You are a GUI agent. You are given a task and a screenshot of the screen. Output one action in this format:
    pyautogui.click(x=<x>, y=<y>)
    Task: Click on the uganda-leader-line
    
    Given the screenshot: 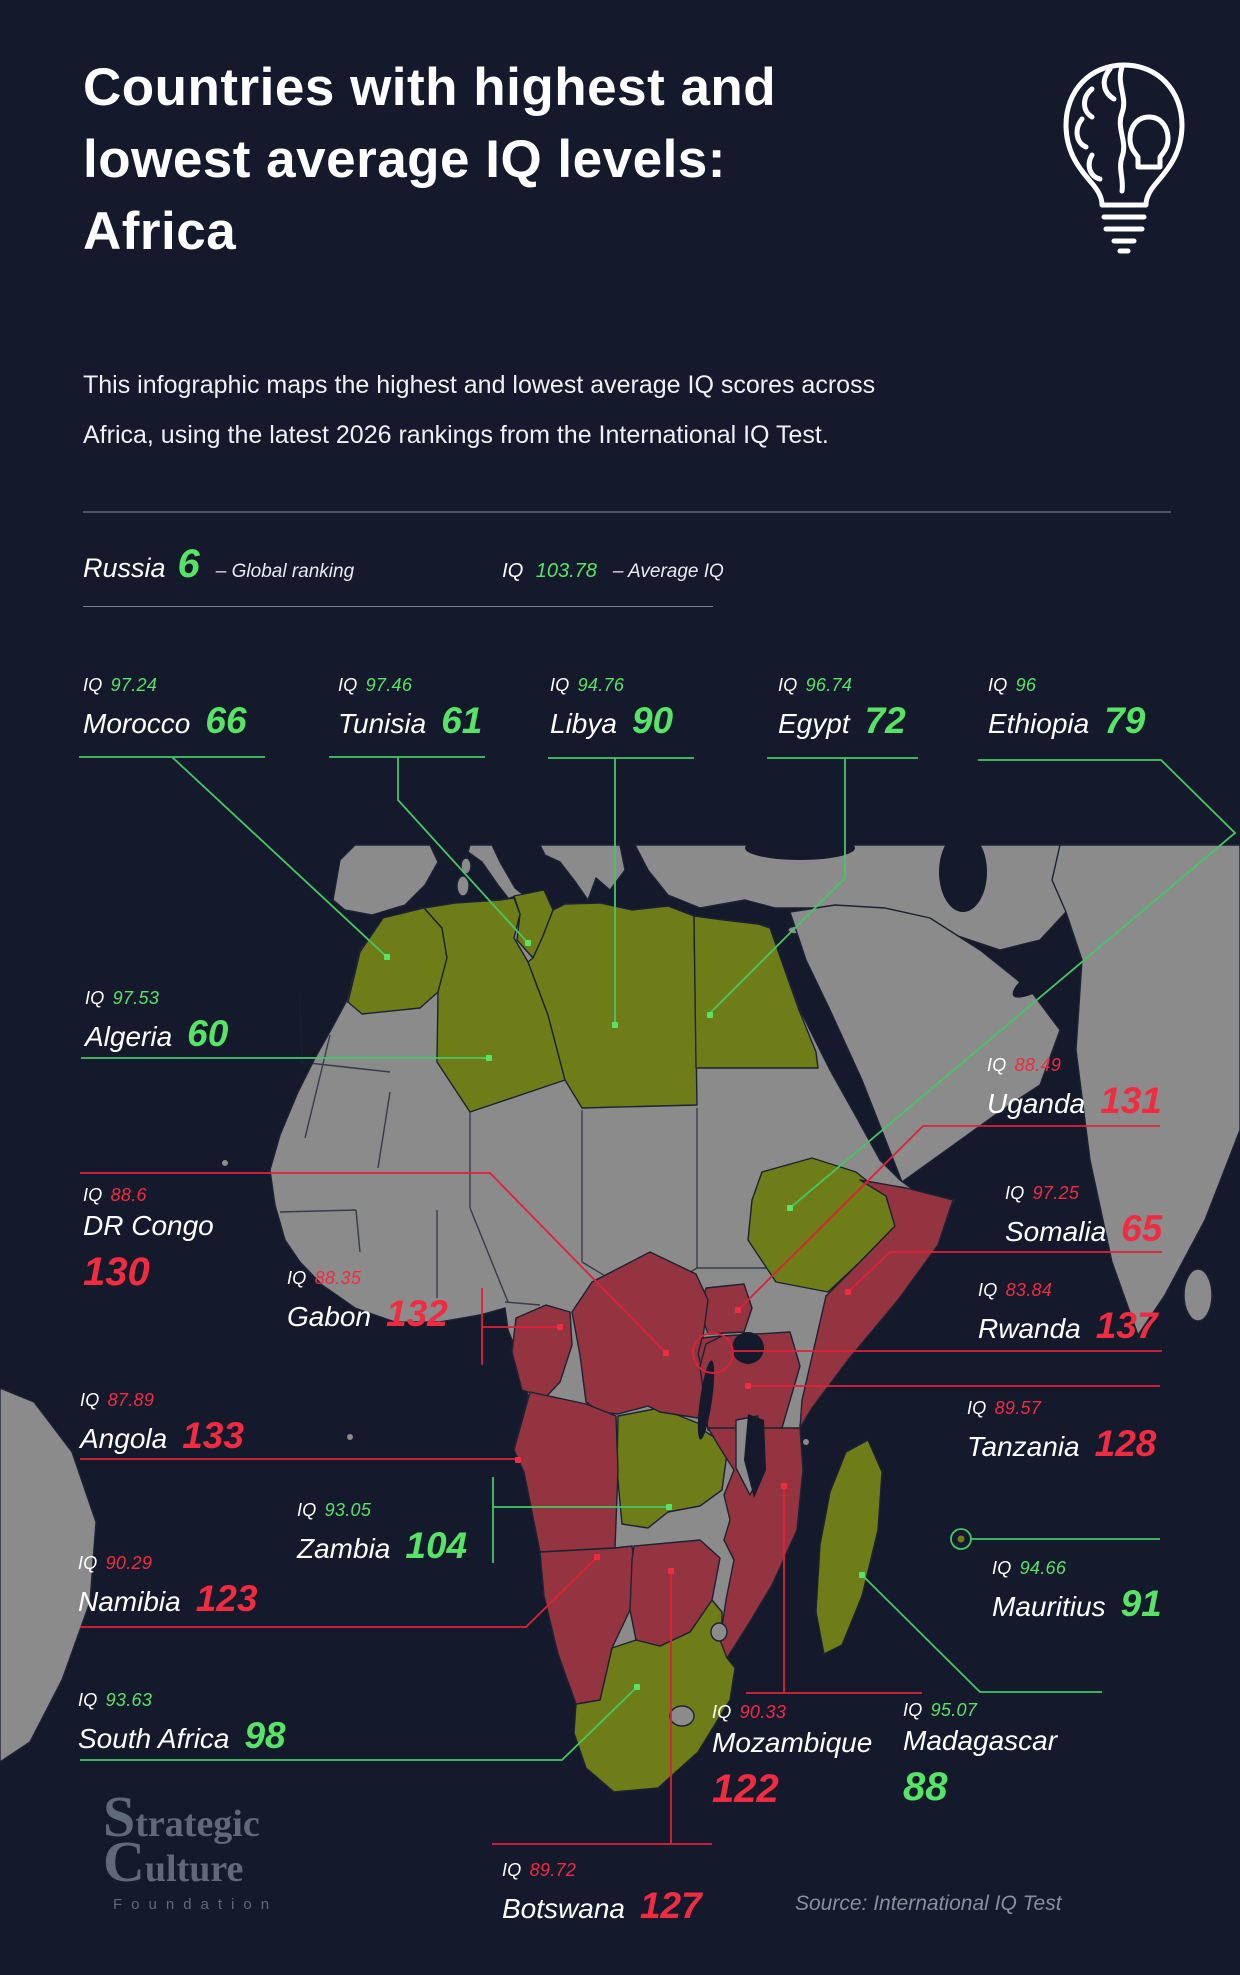 What is the action you would take?
    pyautogui.click(x=948, y=1218)
    